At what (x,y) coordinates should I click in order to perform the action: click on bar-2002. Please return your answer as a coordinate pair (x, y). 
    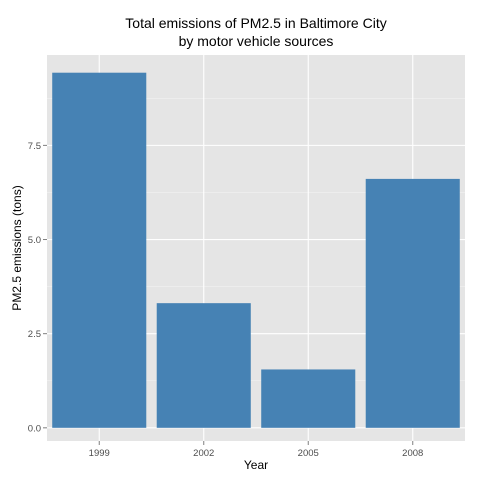
    Looking at the image, I should click on (203, 365).